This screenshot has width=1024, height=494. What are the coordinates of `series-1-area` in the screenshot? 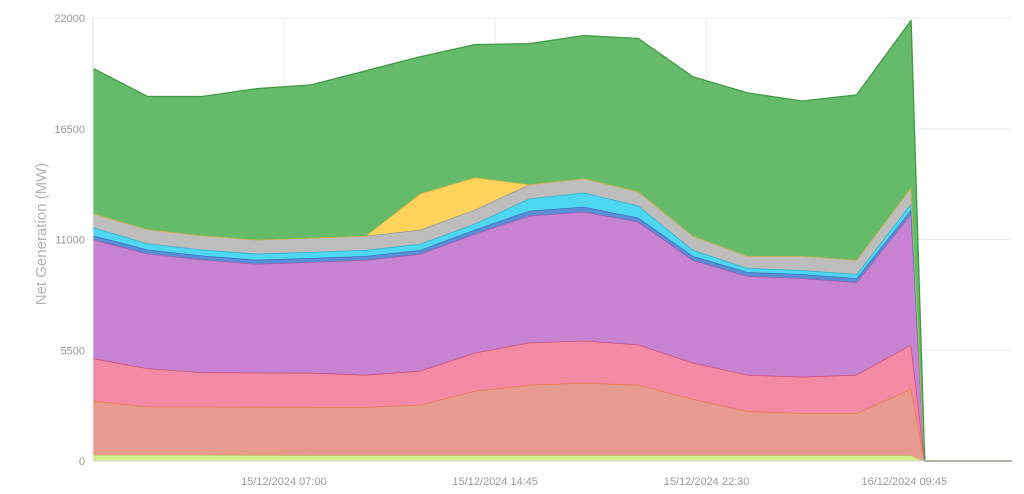 It's located at (552, 421).